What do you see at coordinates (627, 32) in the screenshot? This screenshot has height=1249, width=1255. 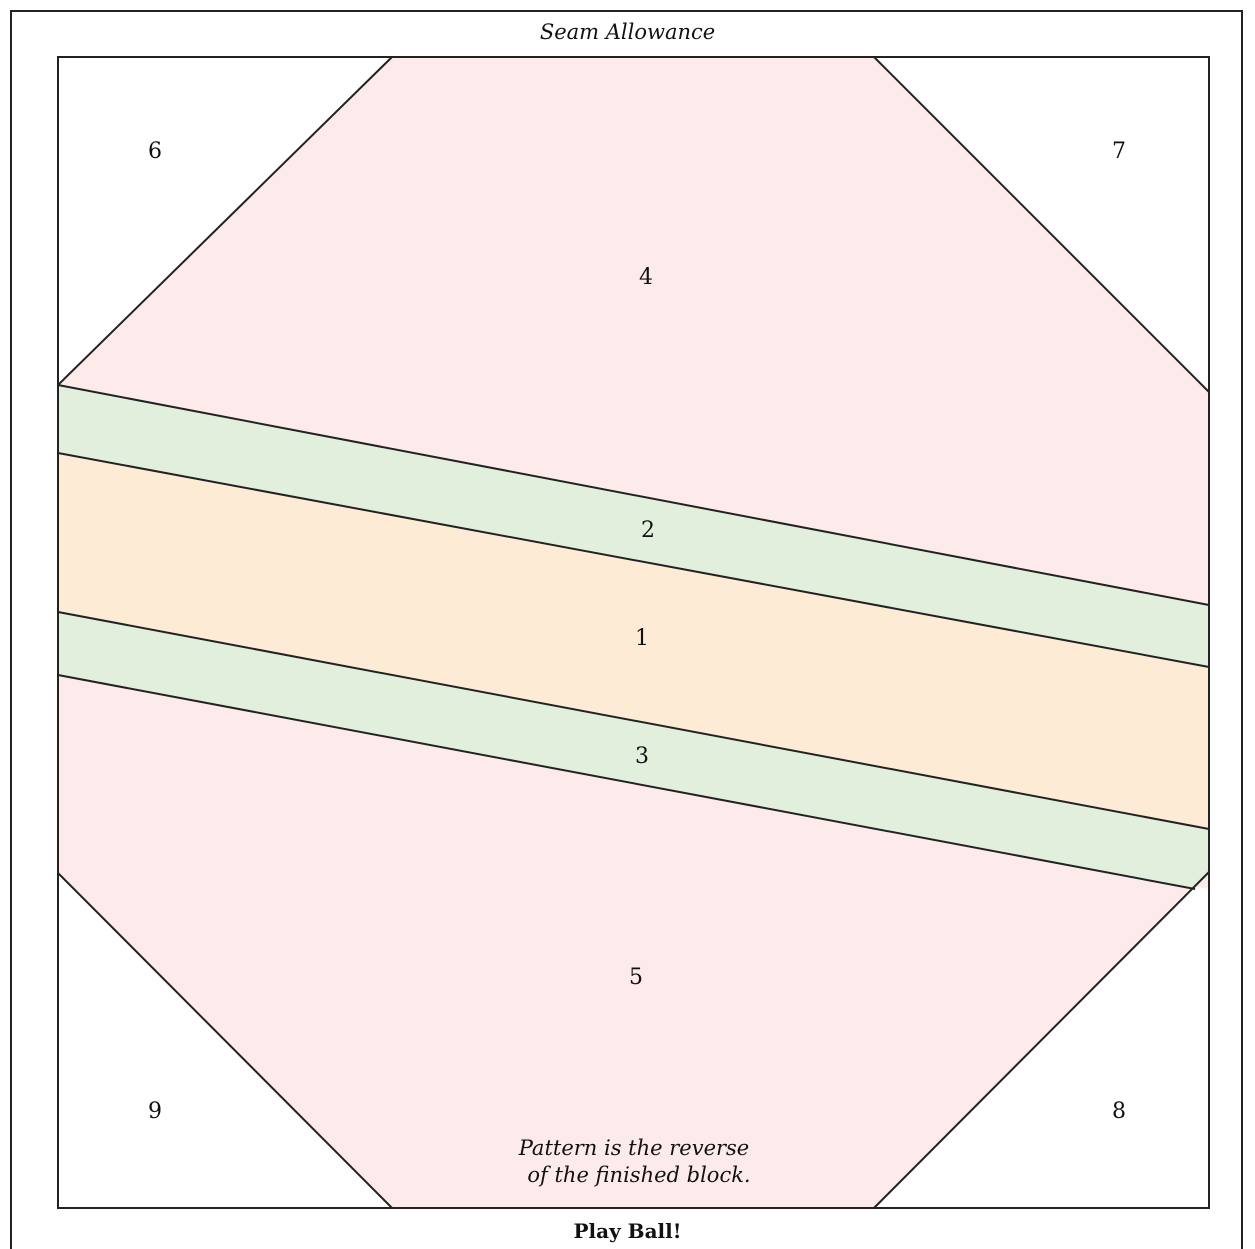 I see `seam-allowance-label: Seam Allowance` at bounding box center [627, 32].